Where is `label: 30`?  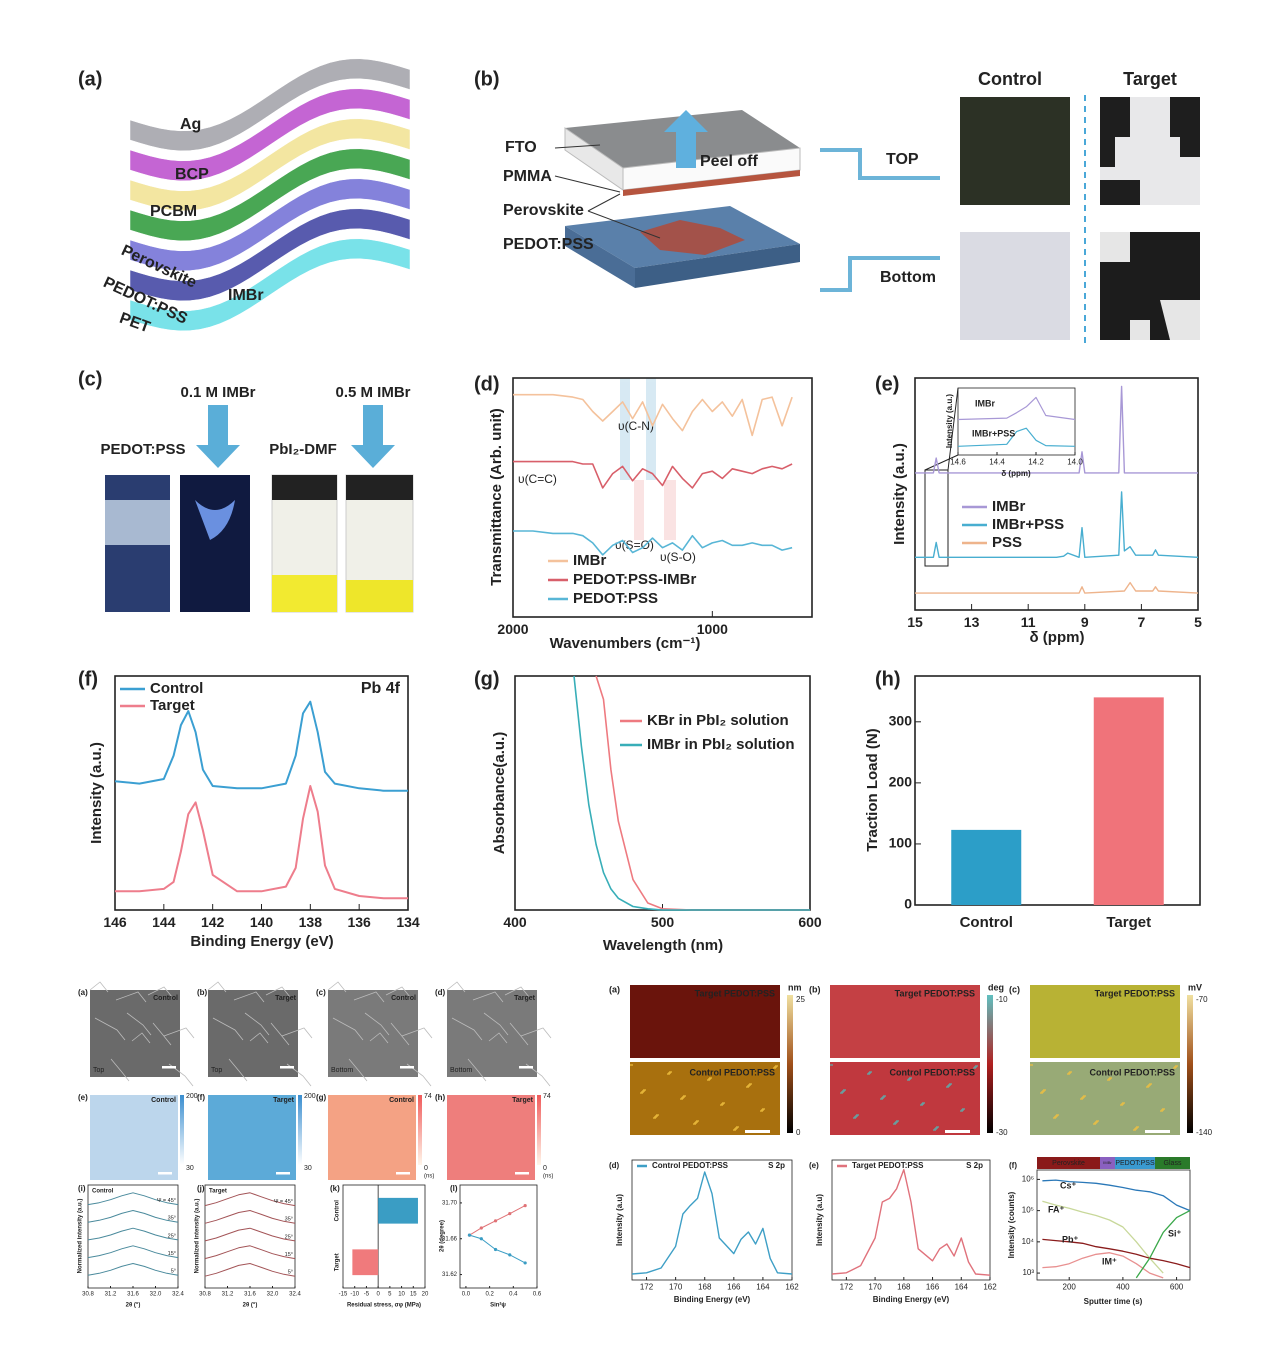 label: 30 is located at coordinates (190, 1168).